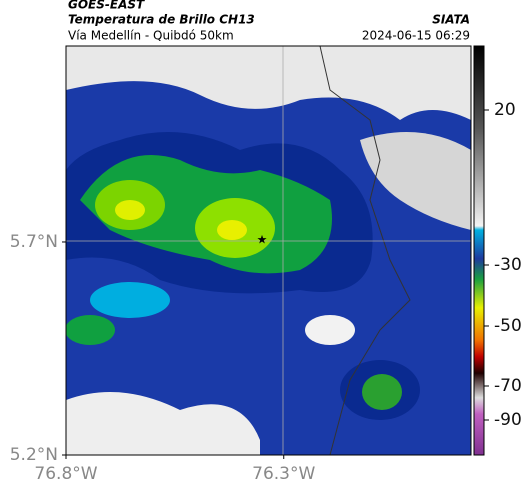  I want to click on lon-tick-label: 76.3°W, so click(283, 474).